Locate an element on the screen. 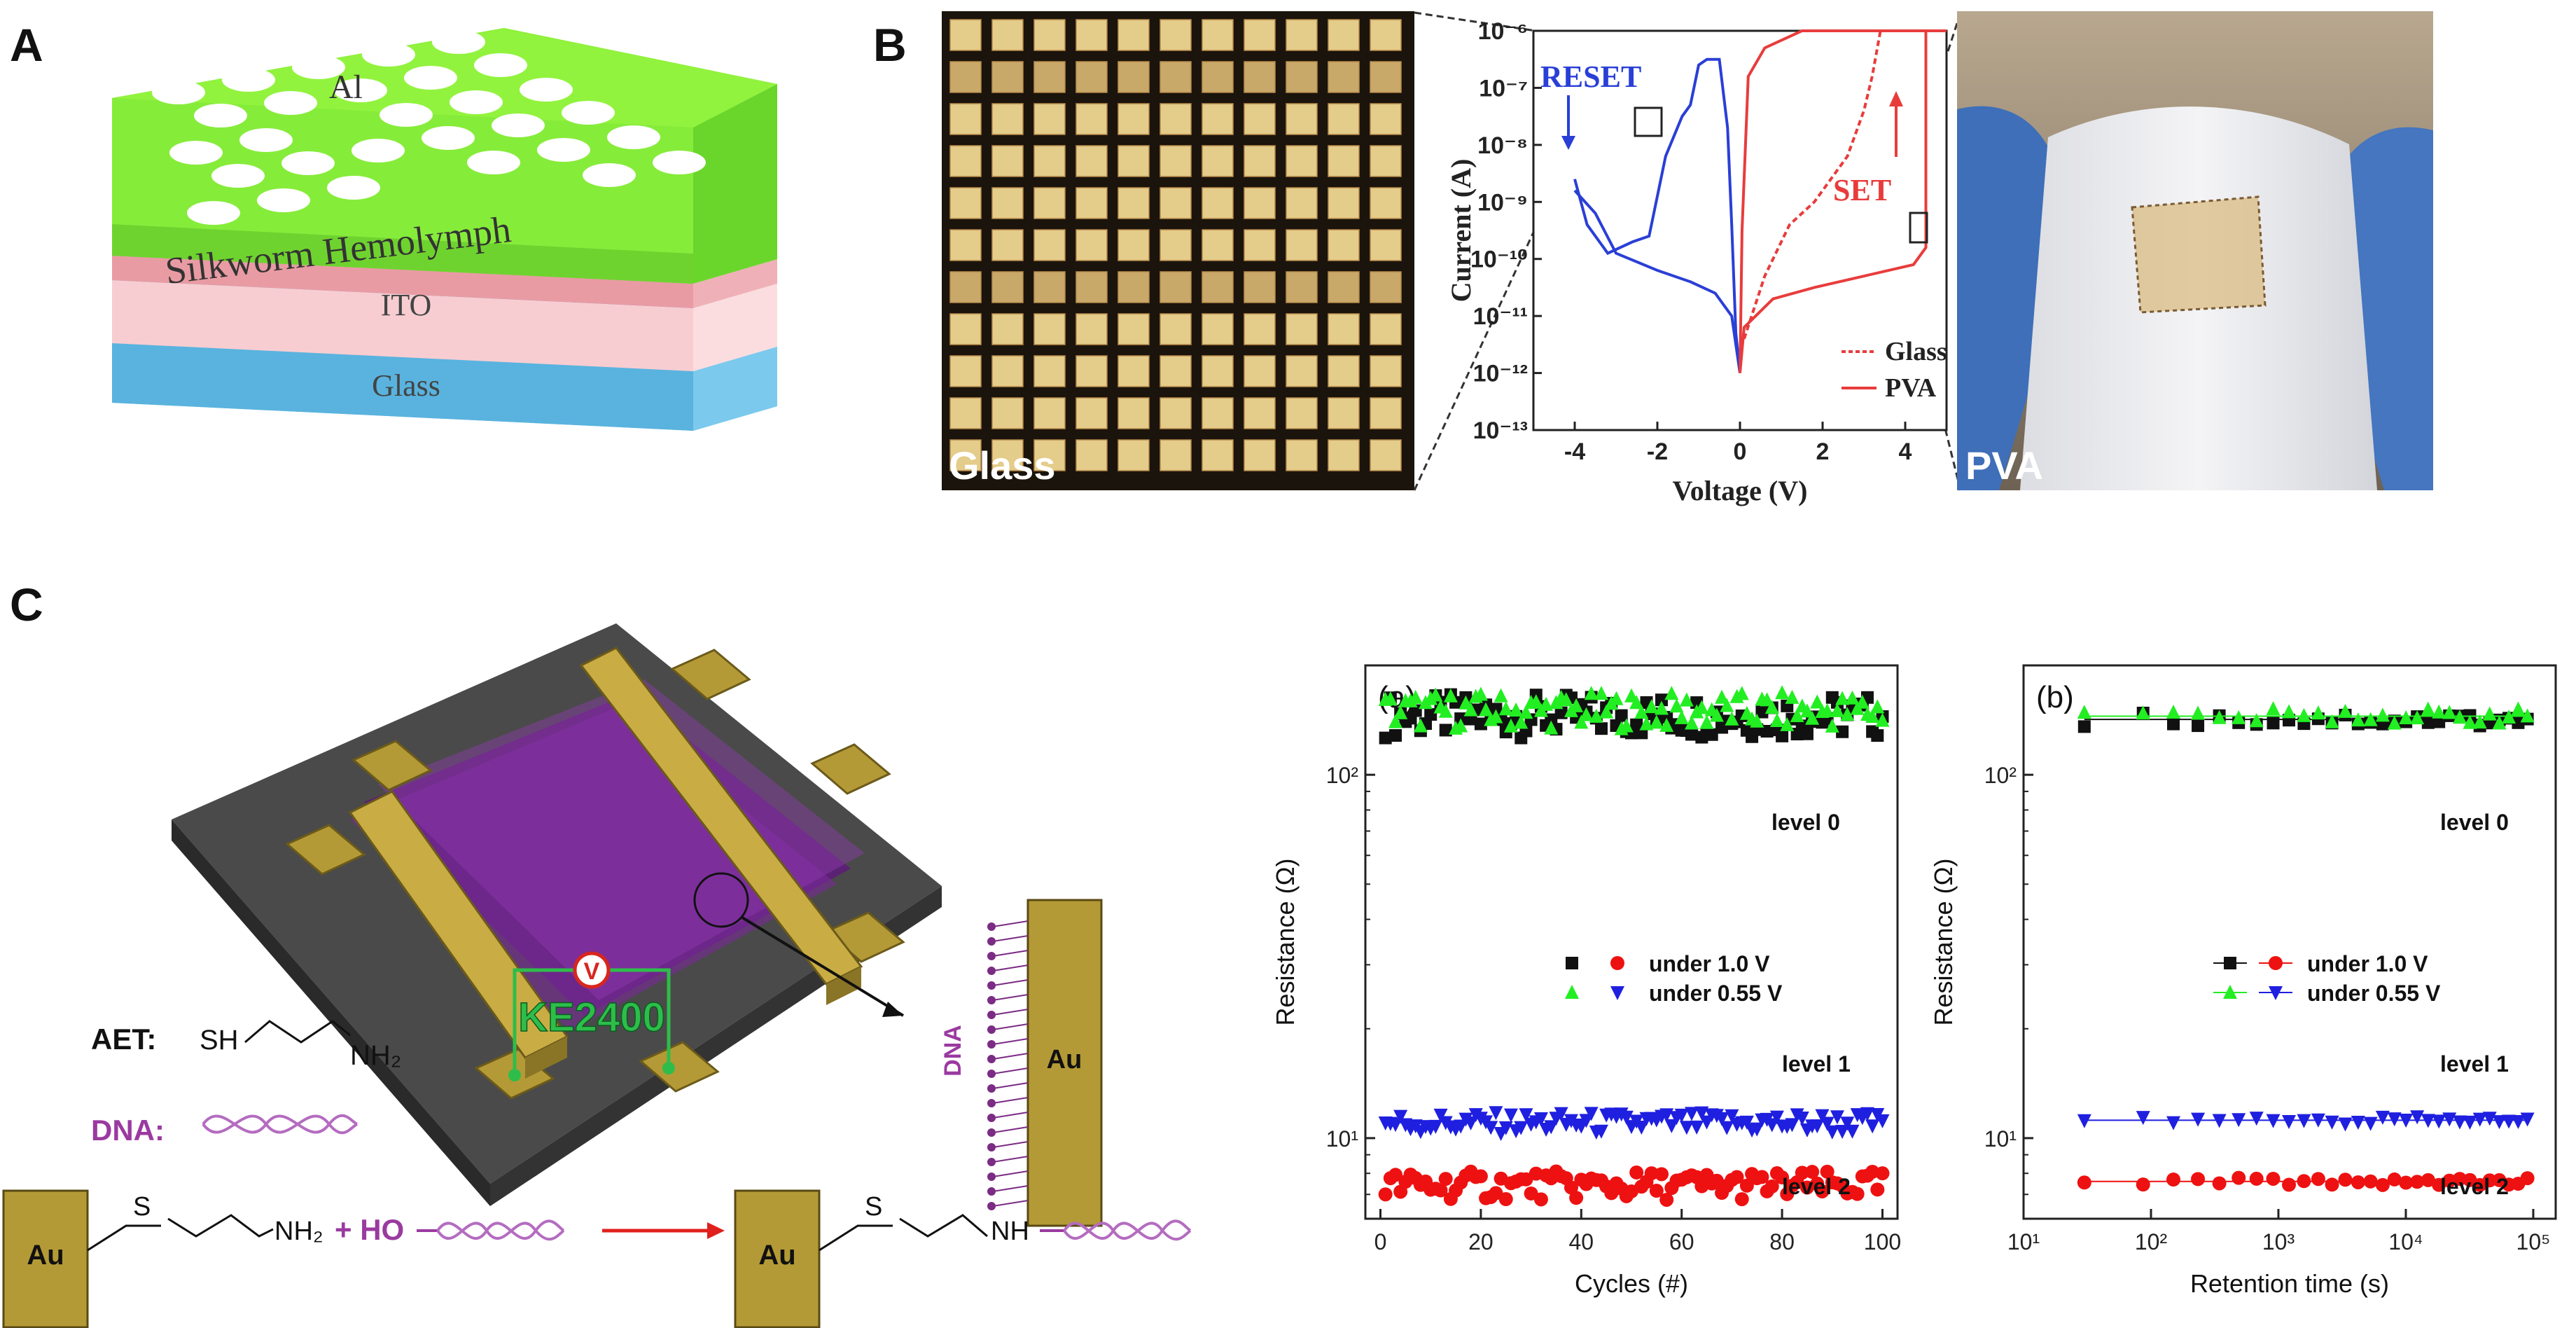 This screenshot has width=2576, height=1328. legend-label: under 0.55 V is located at coordinates (1716, 993).